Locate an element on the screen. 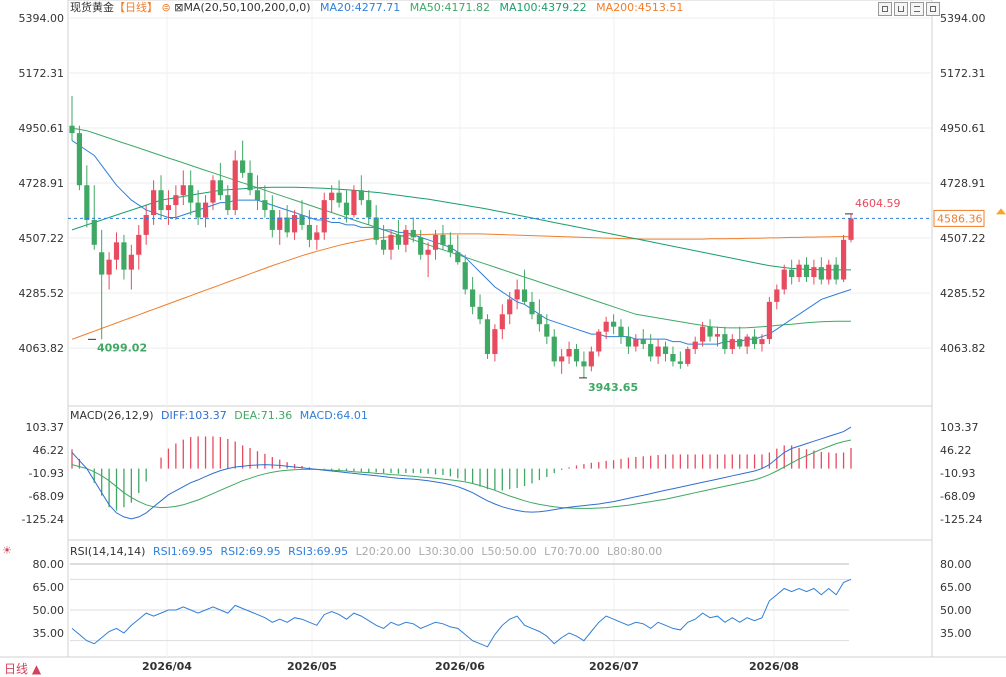 This screenshot has height=677, width=1006. settings-icon: ⊜ is located at coordinates (166, 7).